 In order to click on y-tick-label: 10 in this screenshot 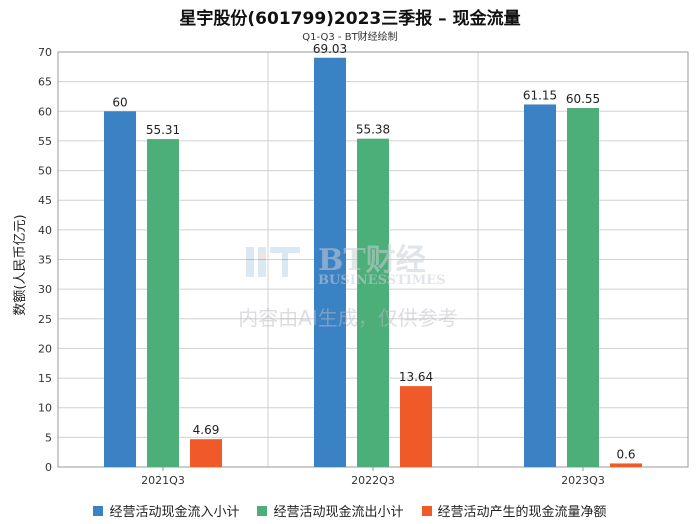, I will do `click(45, 408)`.